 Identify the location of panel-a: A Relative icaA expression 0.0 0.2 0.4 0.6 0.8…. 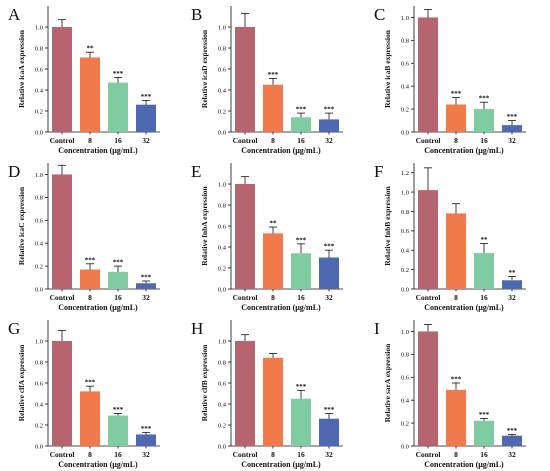
(84, 80).